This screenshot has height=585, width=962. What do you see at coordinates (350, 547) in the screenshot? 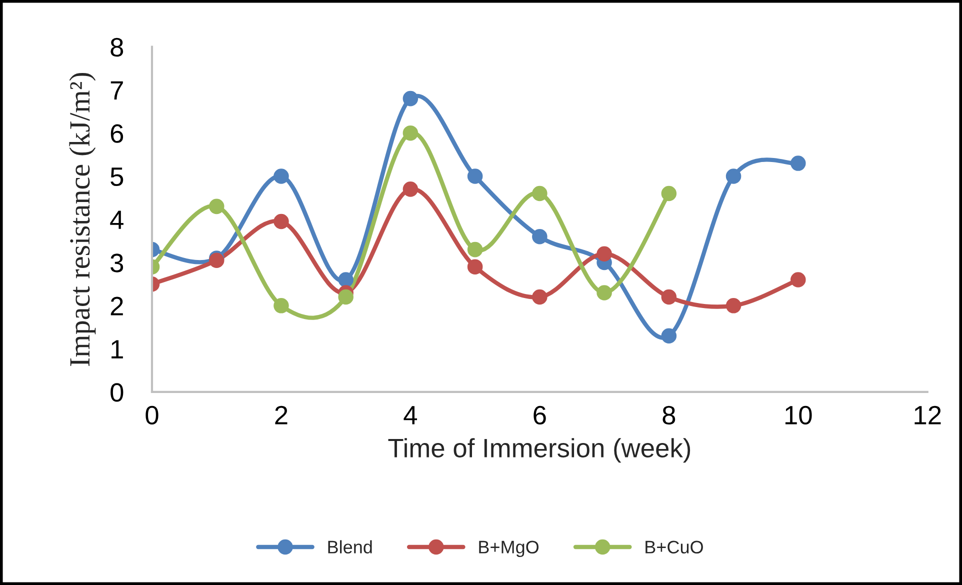
I see `legend-label: Blend` at bounding box center [350, 547].